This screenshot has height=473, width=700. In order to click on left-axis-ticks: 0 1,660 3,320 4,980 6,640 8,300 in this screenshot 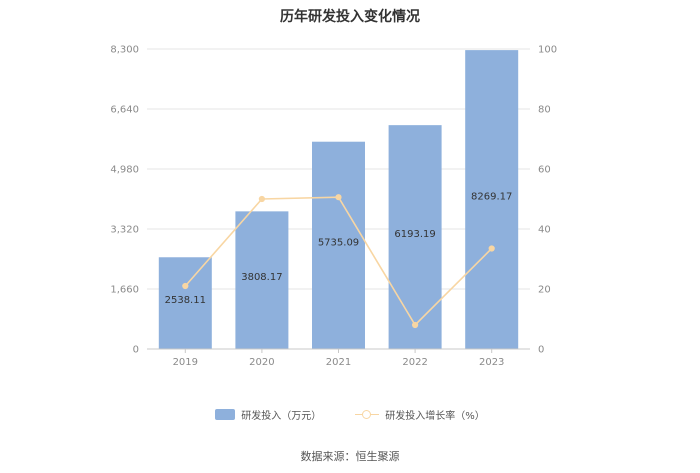, I will do `click(124, 200)`.